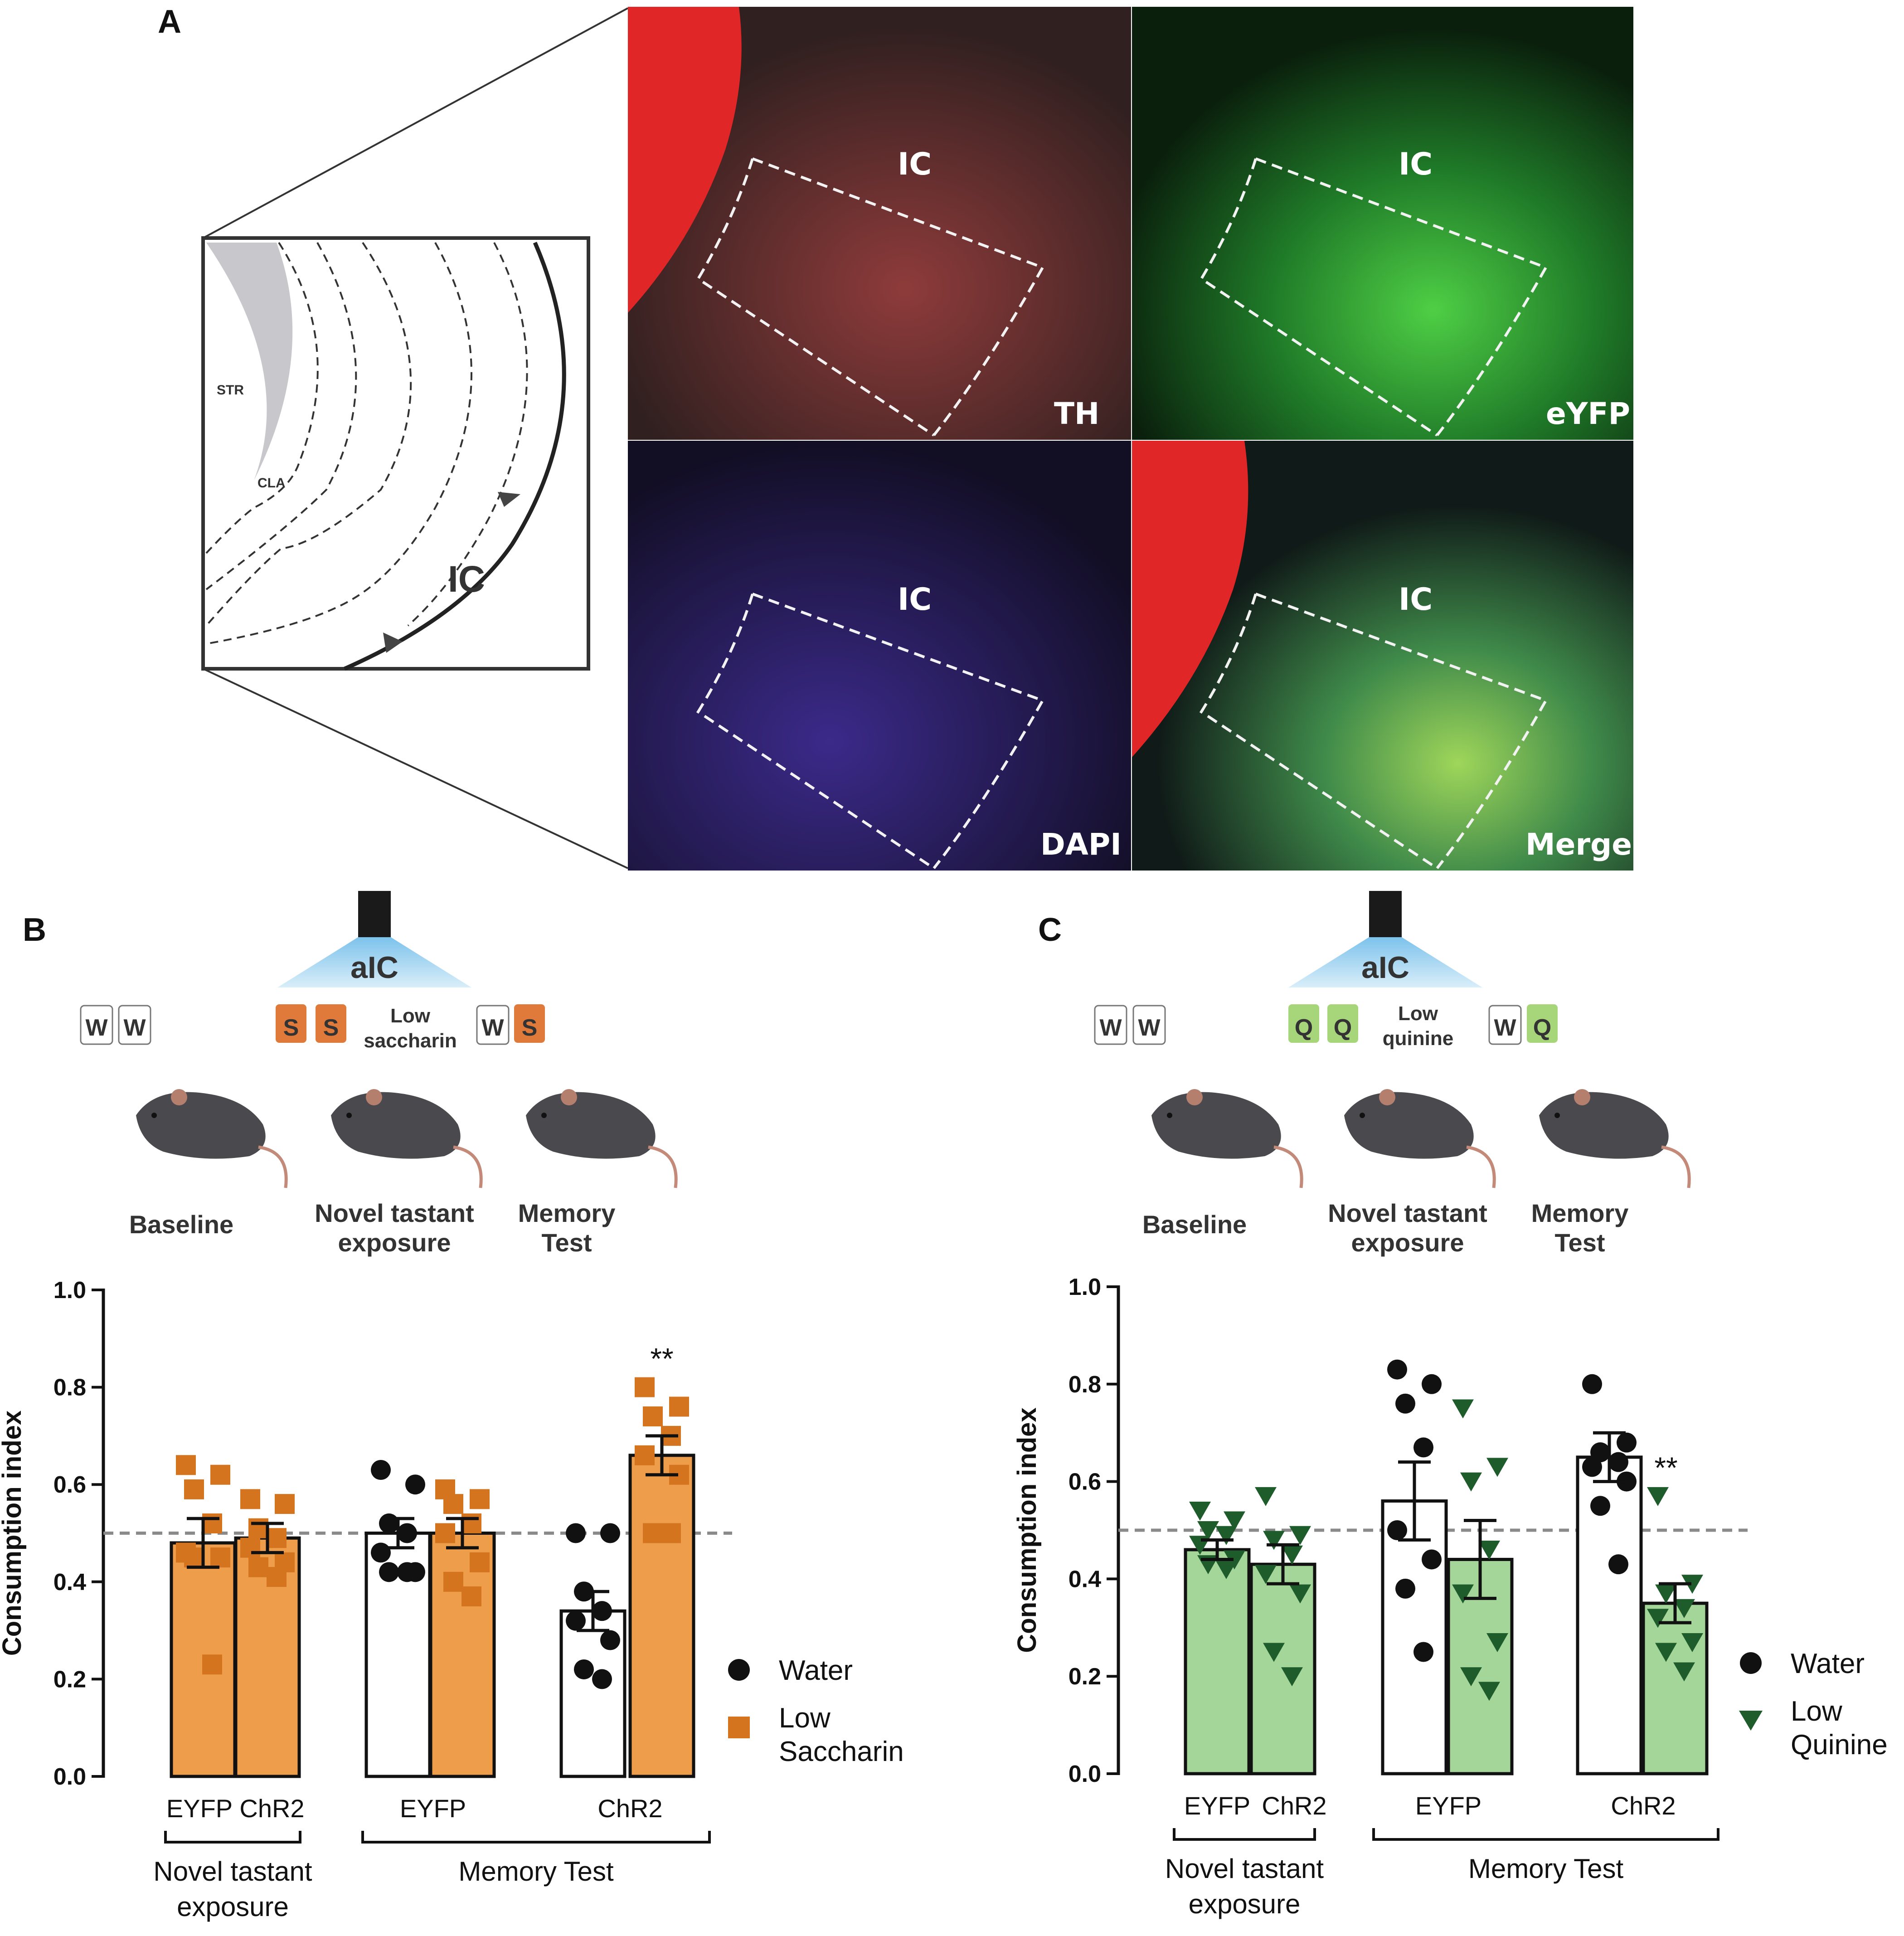  I want to click on light-target-c: aIC, so click(1385, 967).